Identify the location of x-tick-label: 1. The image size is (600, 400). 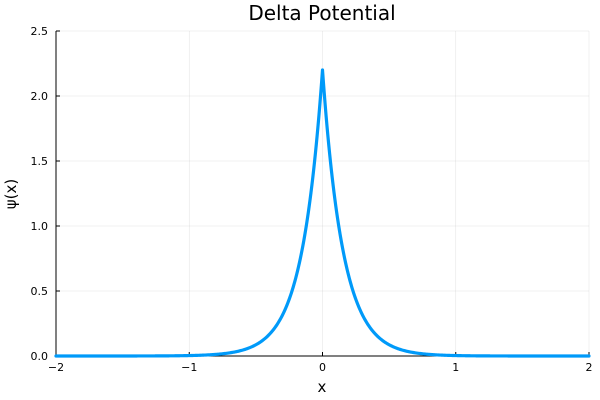
(455, 367).